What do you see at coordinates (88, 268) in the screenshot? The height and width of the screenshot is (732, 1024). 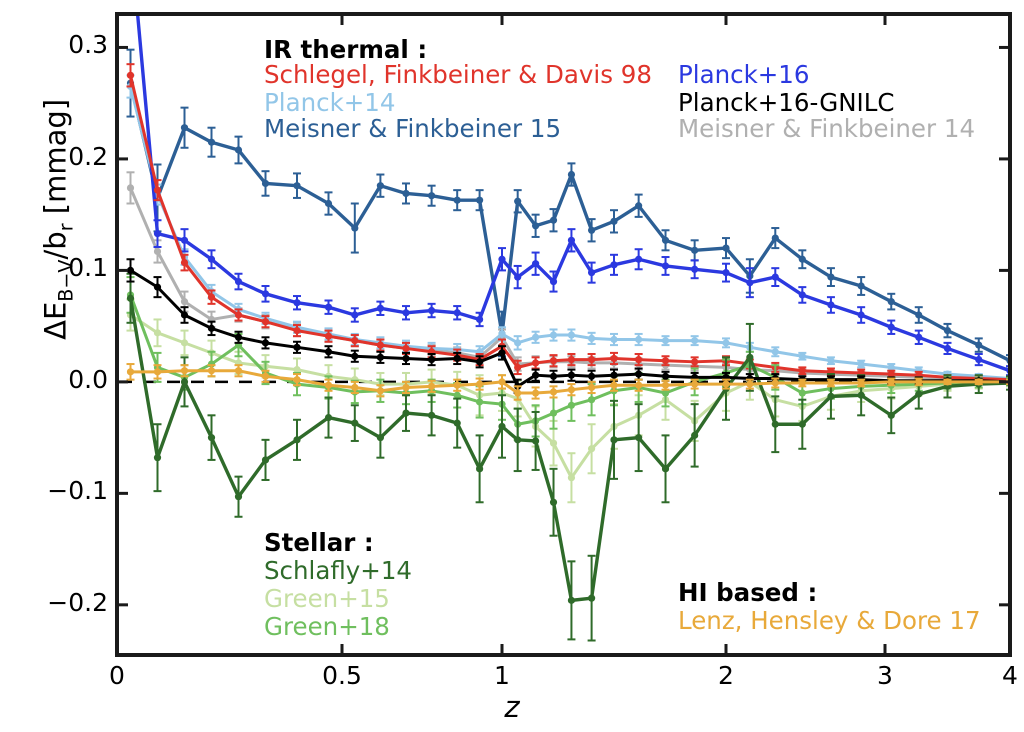 I see `y-tick-label: 0.1` at bounding box center [88, 268].